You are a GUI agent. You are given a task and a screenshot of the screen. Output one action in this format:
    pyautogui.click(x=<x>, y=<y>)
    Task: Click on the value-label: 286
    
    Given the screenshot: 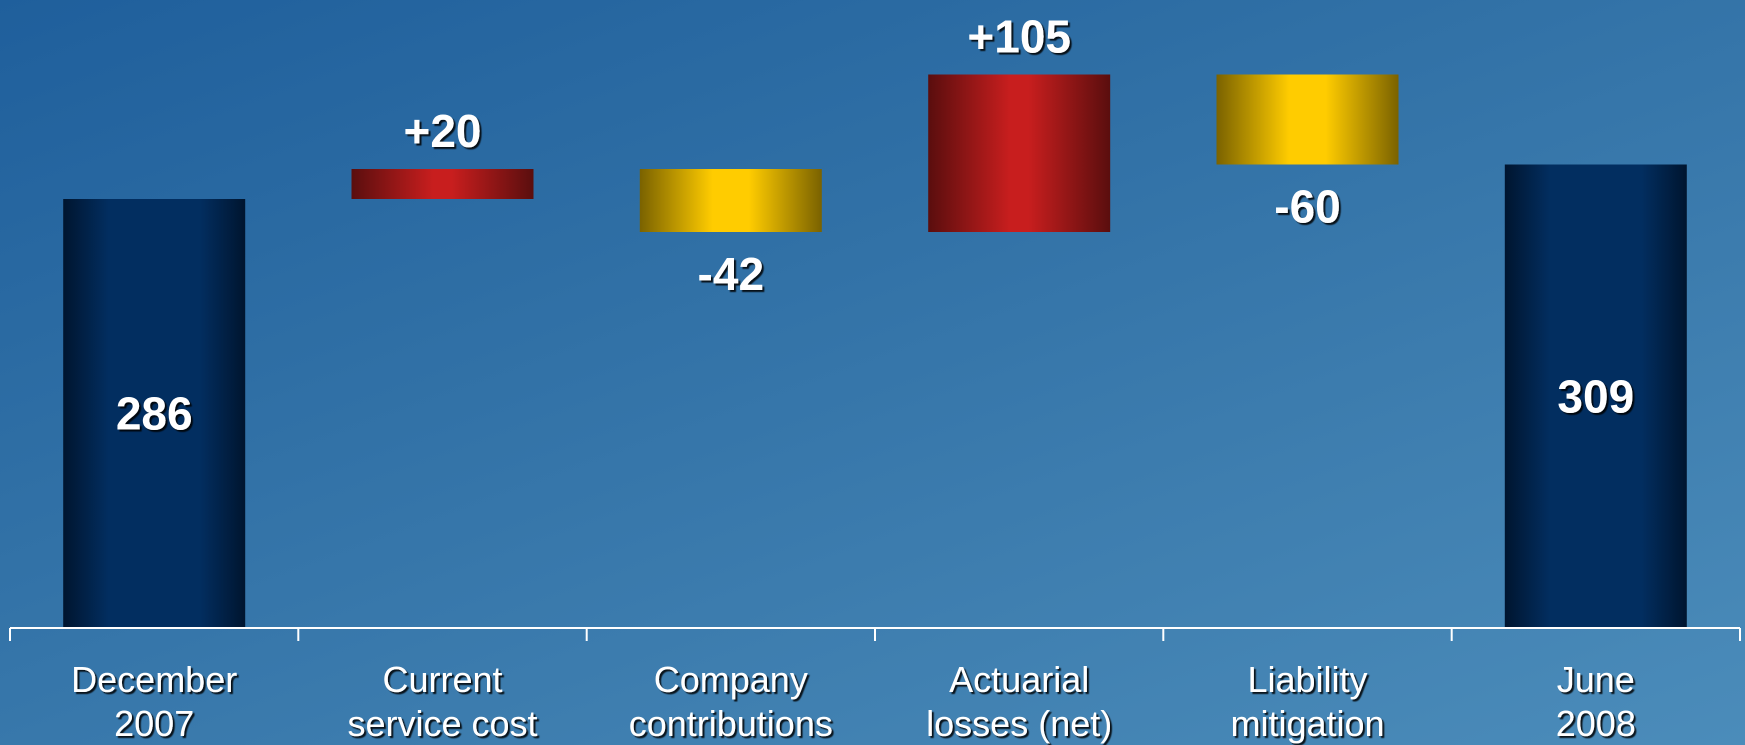 What is the action you would take?
    pyautogui.click(x=154, y=414)
    